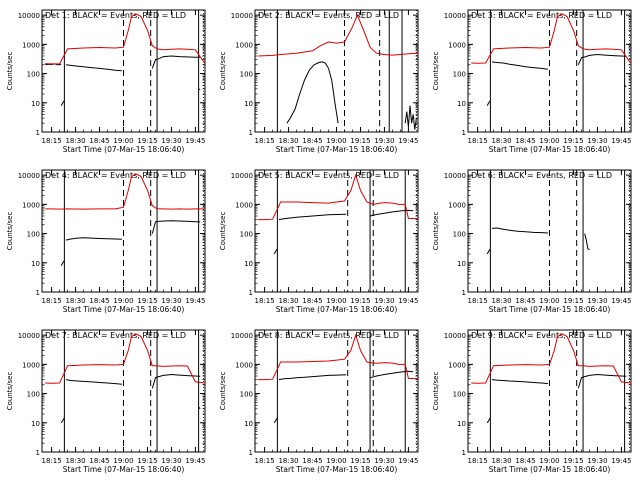  Describe the element at coordinates (328, 175) in the screenshot. I see `panel-title: Det 5: BLACK = Events, RED = LLD` at that location.